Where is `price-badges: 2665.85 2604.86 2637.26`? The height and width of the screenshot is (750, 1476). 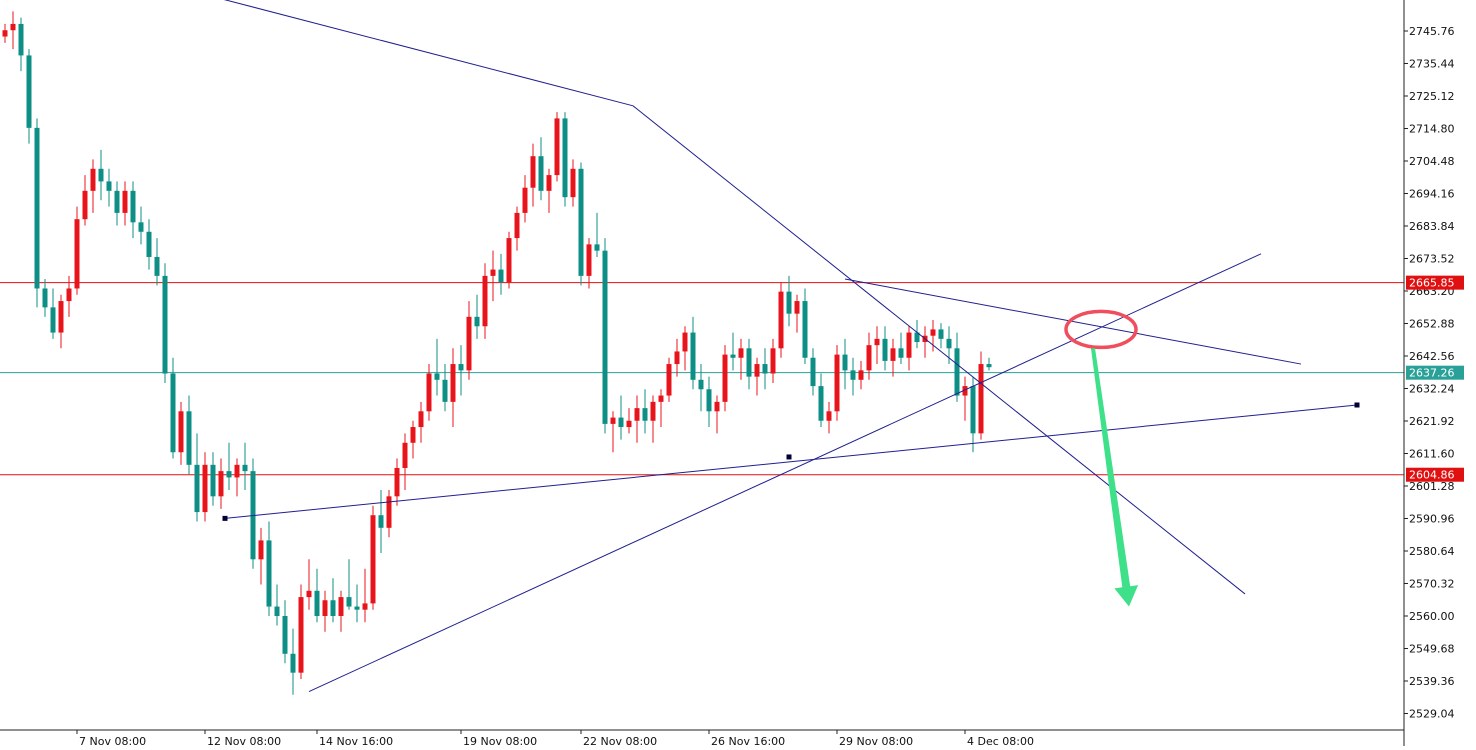 price-badges: 2665.85 2604.86 2637.26 is located at coordinates (1435, 378).